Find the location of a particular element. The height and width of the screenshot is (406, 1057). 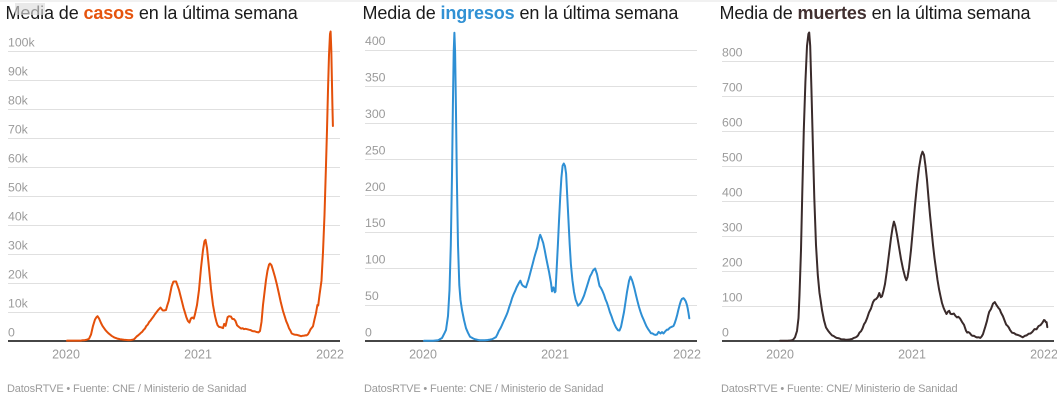

svg-text: 90k is located at coordinates (18, 71).